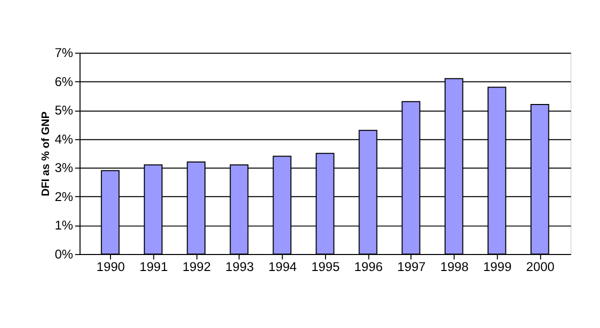 This screenshot has height=328, width=600. Describe the element at coordinates (110, 266) in the screenshot. I see `x-tick-label: 1990` at that location.